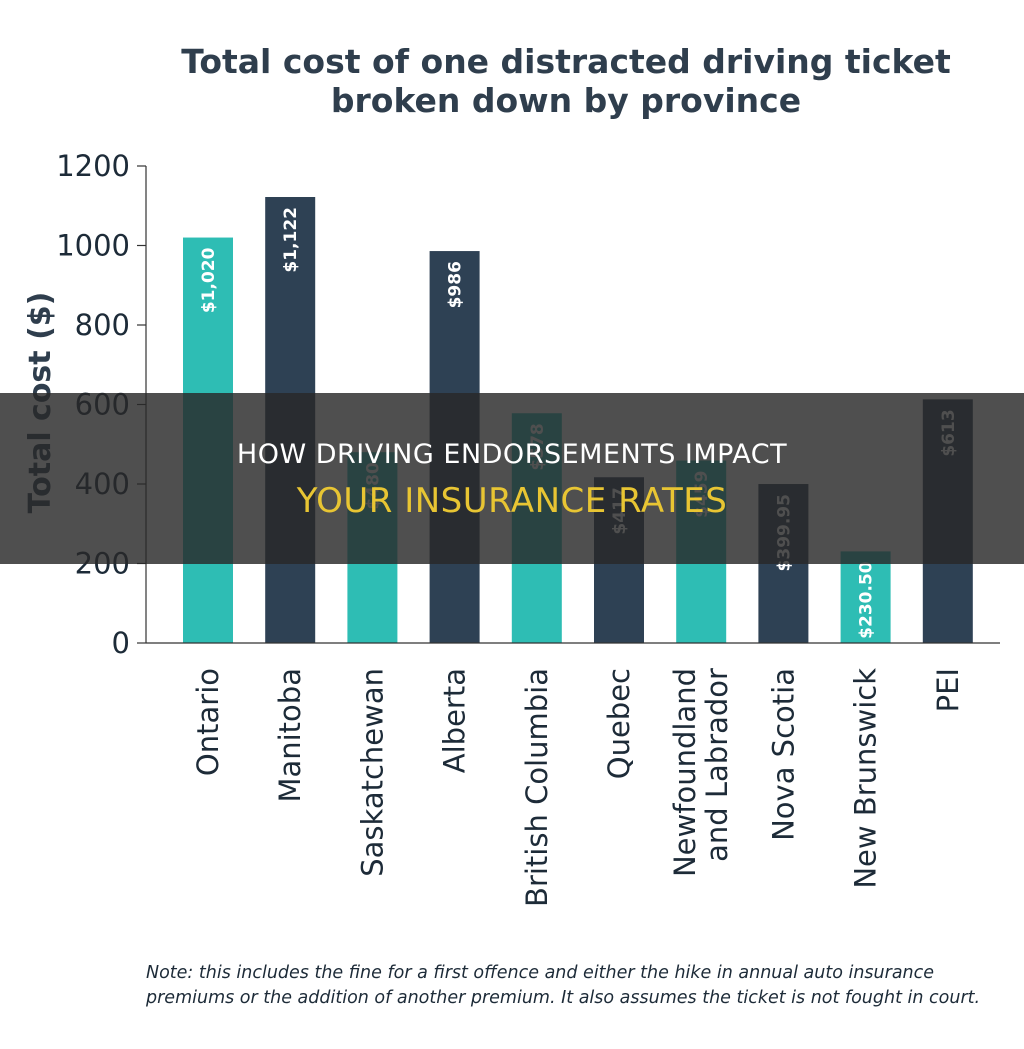 This screenshot has height=1049, width=1024. What do you see at coordinates (372, 772) in the screenshot?
I see `x-category-label: Saskatchewan` at bounding box center [372, 772].